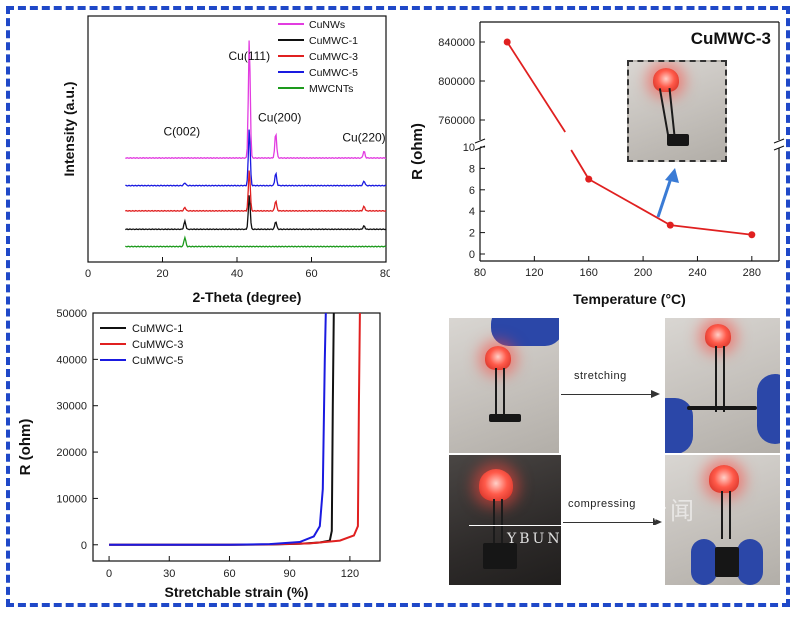 This screenshot has width=800, height=617. What do you see at coordinates (672, 175) in the screenshot?
I see `pointer-arrow-head` at bounding box center [672, 175].